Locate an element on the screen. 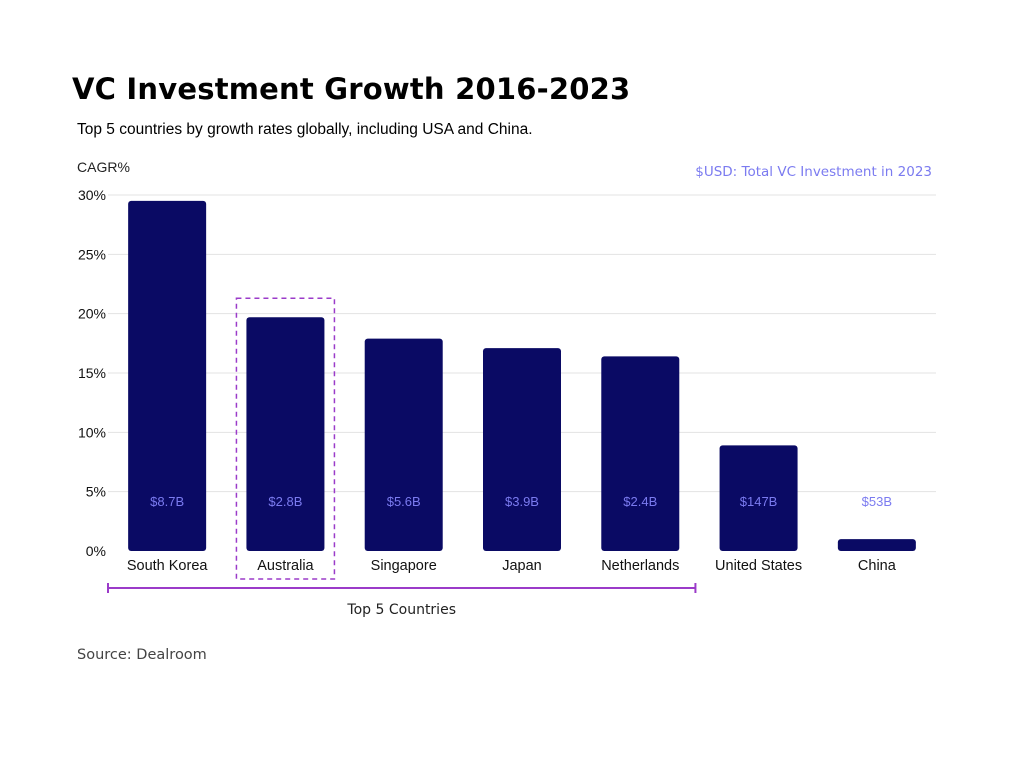 The width and height of the screenshot is (1024, 768). category-label: Japan is located at coordinates (522, 566).